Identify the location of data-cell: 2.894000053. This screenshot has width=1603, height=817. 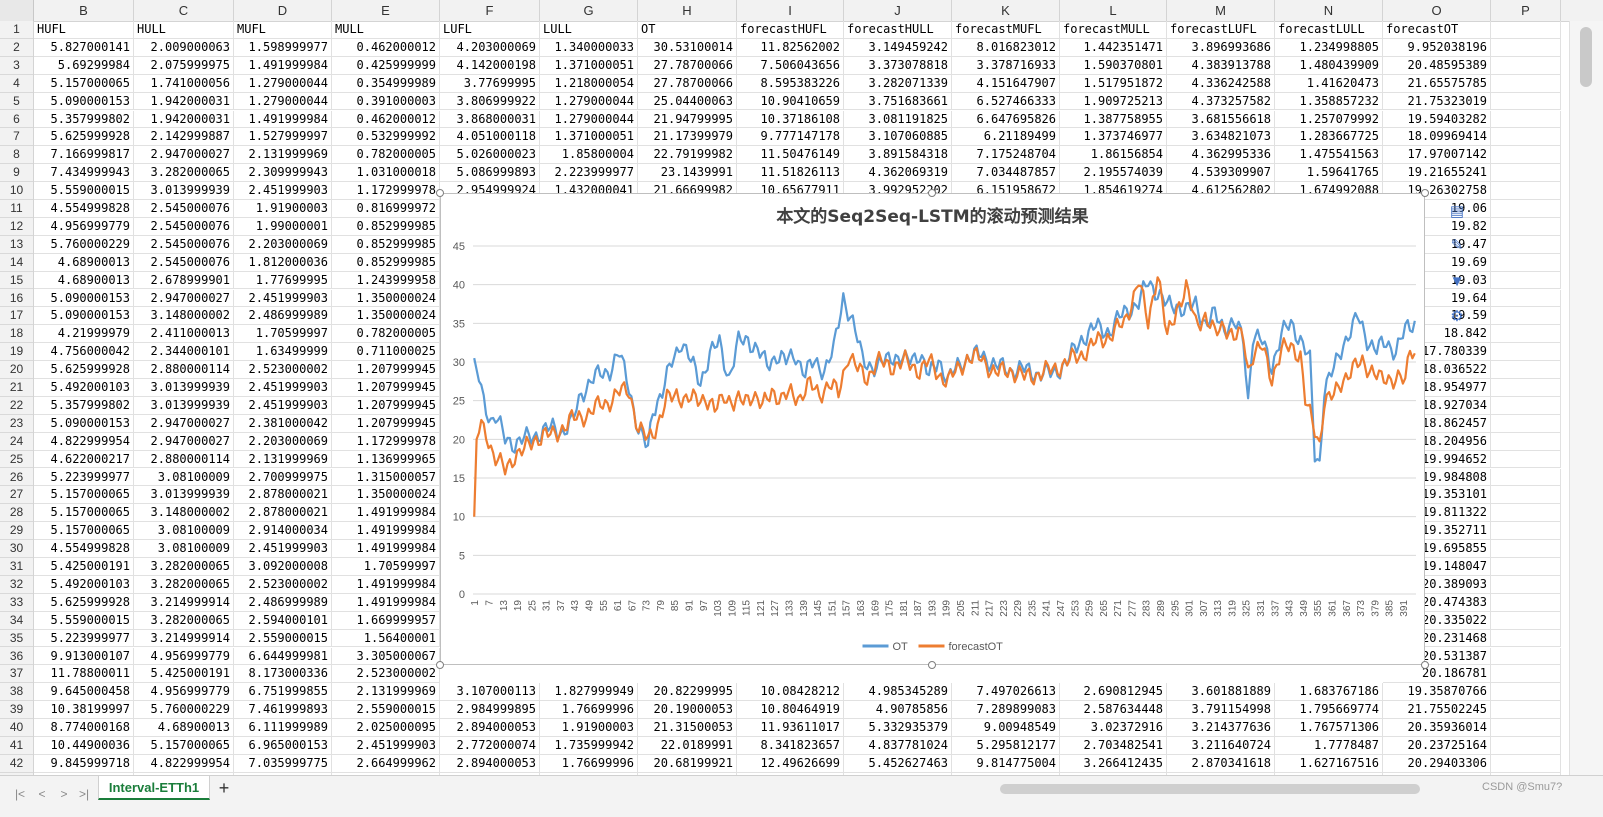
(490, 763).